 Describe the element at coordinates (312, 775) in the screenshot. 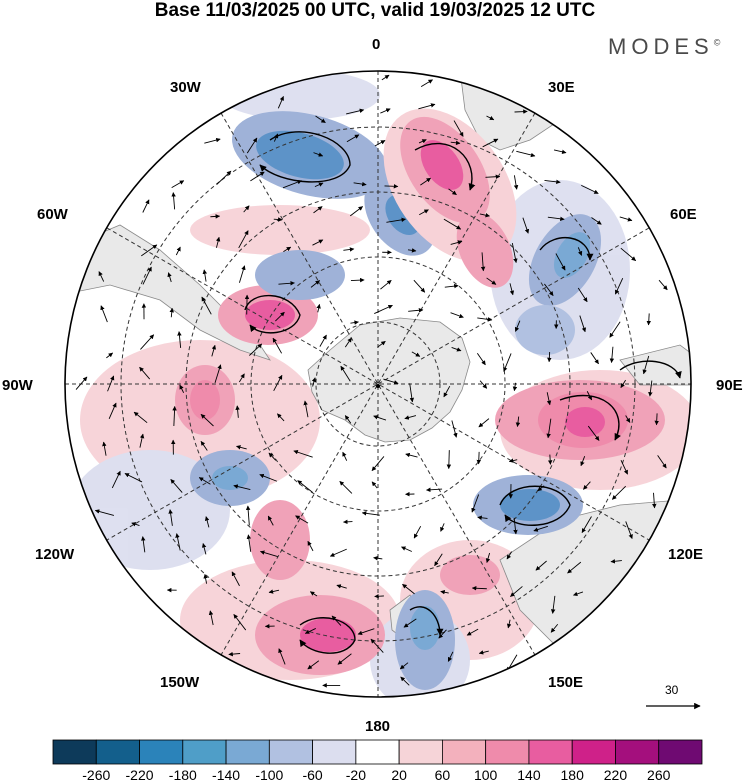

I see `colorbar-tick-label: -60` at that location.